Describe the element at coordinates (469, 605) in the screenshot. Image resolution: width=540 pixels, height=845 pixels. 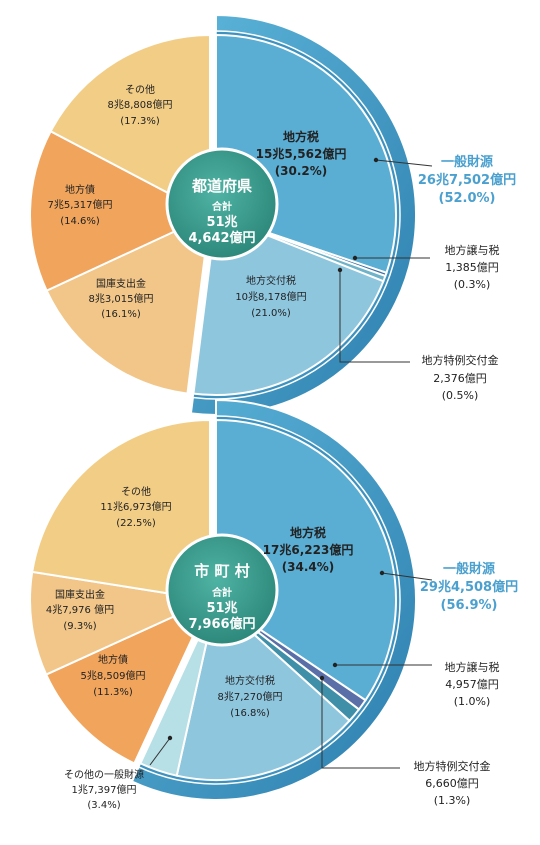
I see `general-revenue-pct: (56.9%)` at that location.